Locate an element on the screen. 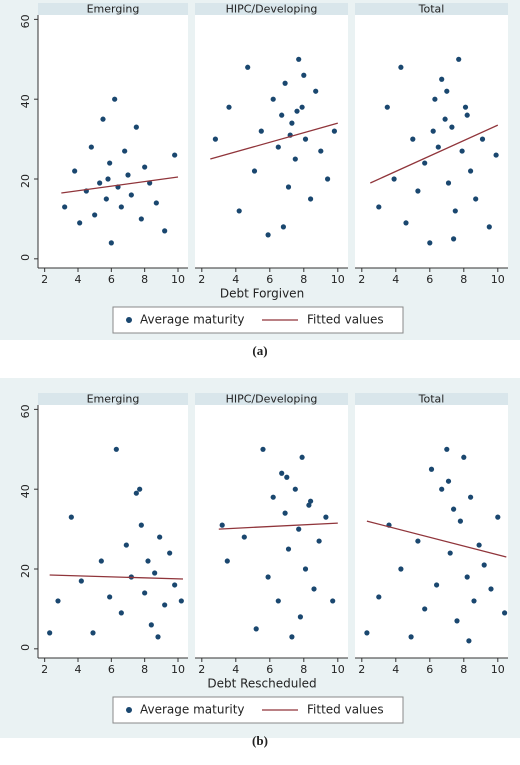 This screenshot has height=765, width=520. fitted-line is located at coordinates (116, 577).